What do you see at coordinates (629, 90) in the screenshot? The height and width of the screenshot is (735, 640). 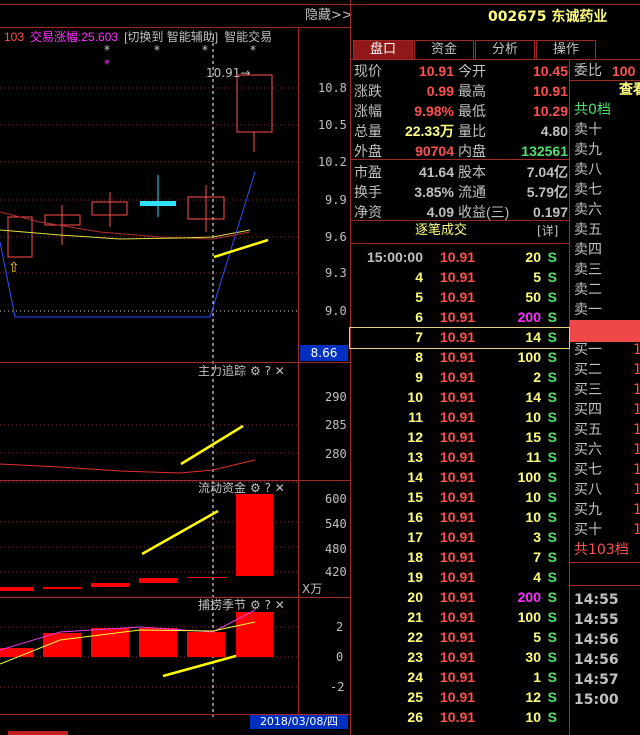 I see `view-link: 查看` at bounding box center [629, 90].